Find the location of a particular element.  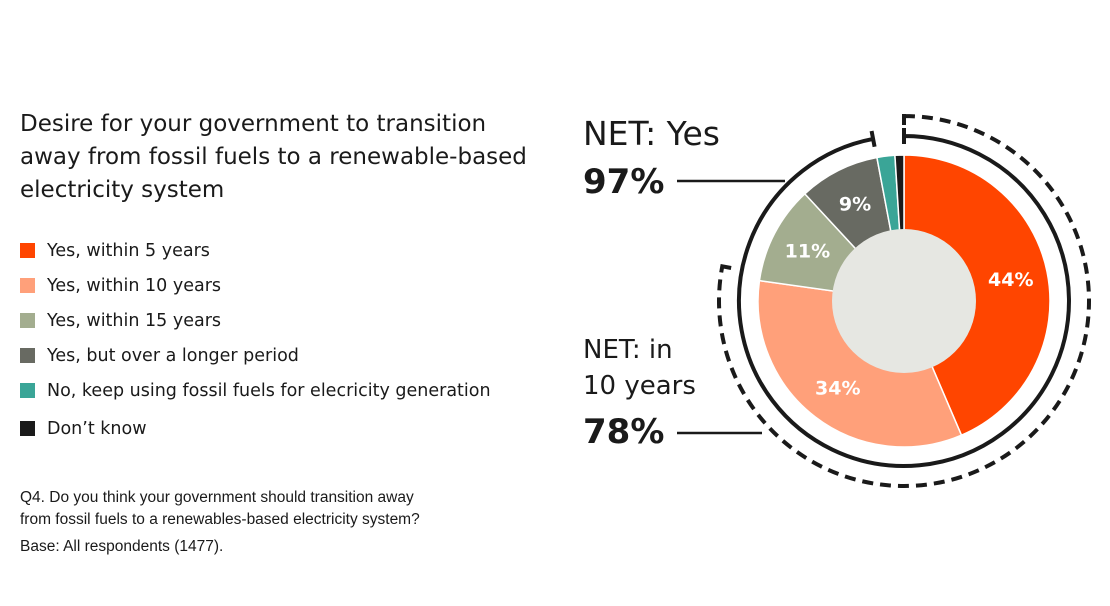

slice-data-label: 9% is located at coordinates (855, 205).